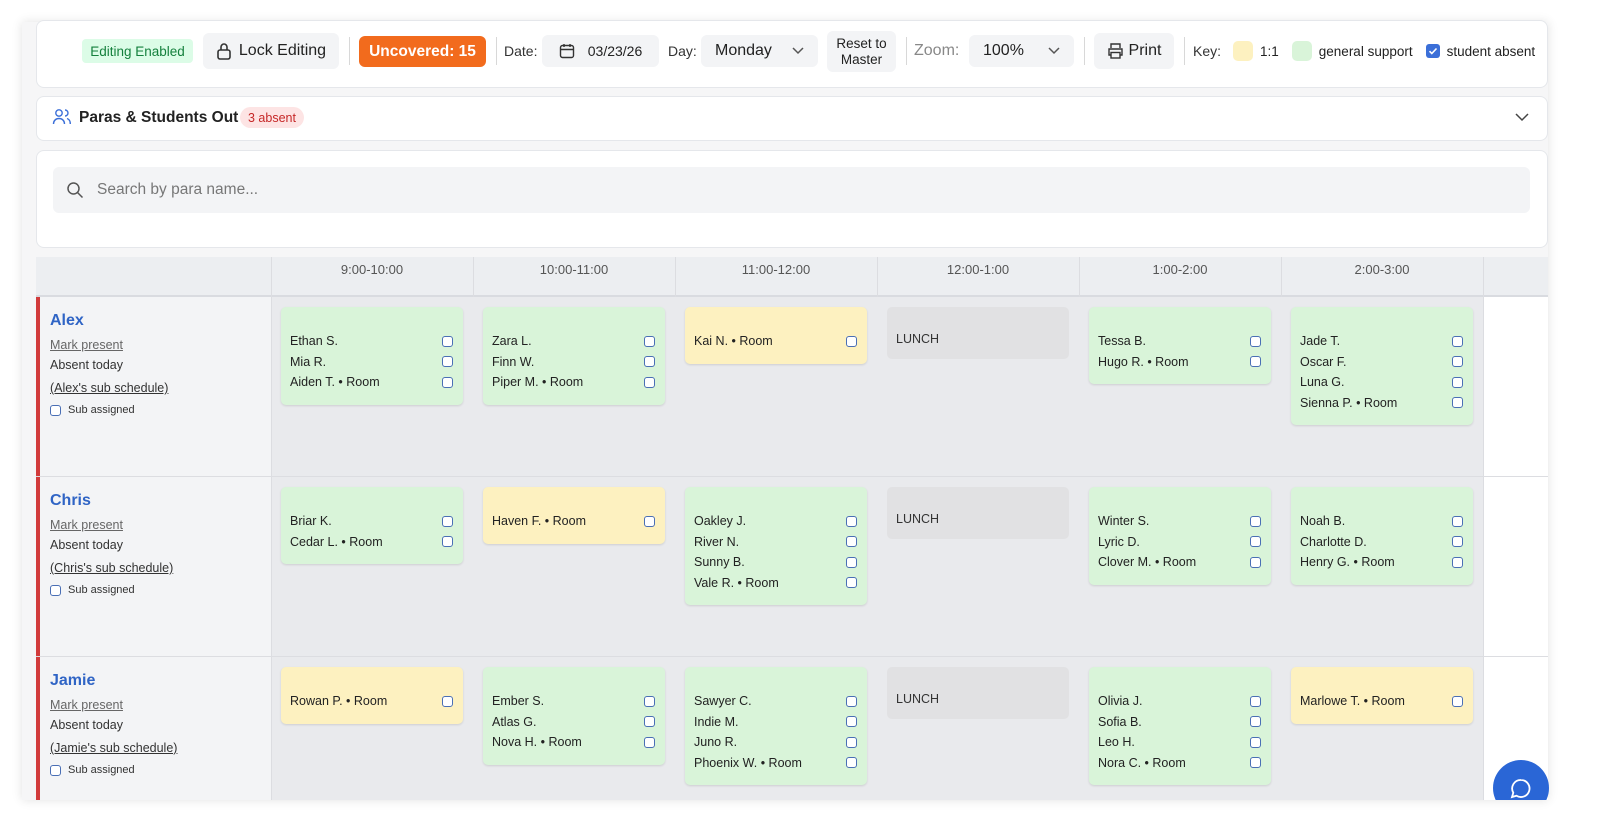  I want to click on day-value: Monday, so click(743, 50).